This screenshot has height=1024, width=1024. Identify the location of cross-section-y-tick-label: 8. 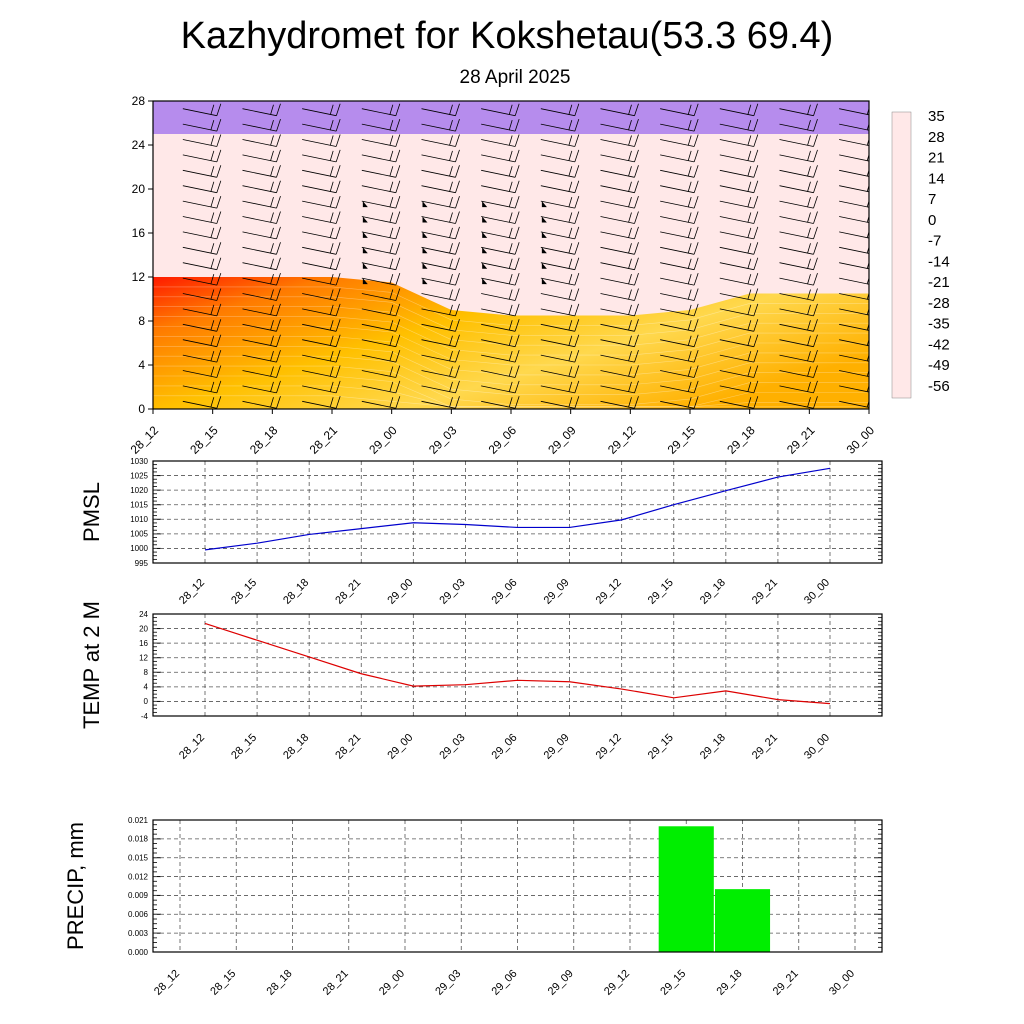
(141, 321).